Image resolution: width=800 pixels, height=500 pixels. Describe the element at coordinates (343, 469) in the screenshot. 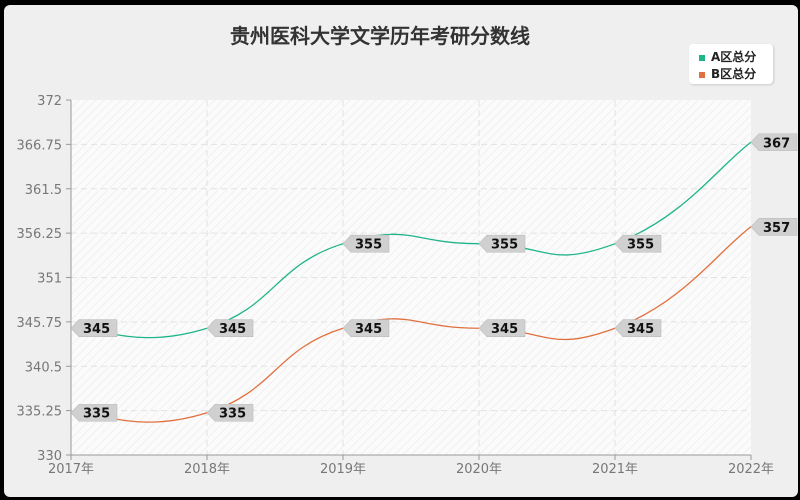

I see `x-tick-label: 2019年` at that location.